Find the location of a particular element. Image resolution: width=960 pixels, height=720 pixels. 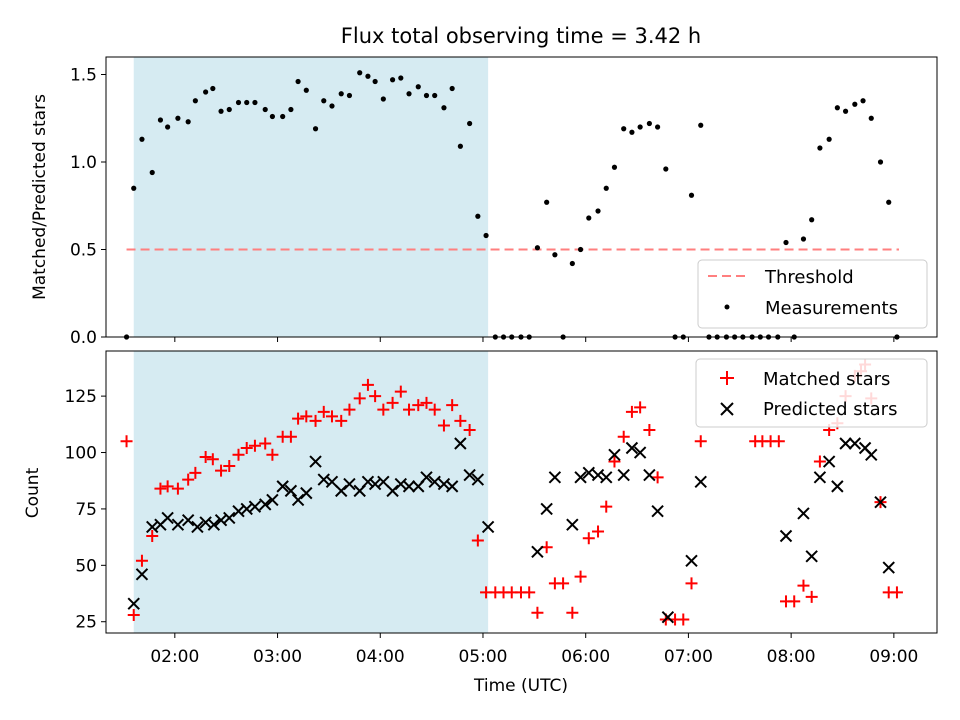

ratio-y-tick-label: 1.5 is located at coordinates (83, 76).